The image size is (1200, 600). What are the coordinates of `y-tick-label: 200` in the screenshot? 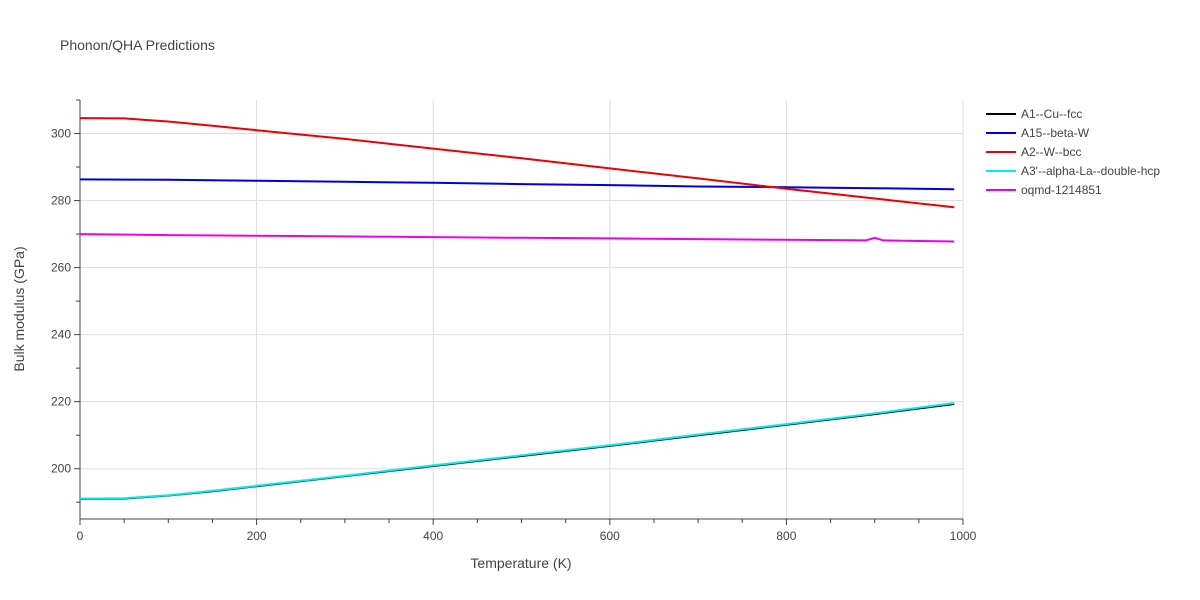 It's located at (61, 469).